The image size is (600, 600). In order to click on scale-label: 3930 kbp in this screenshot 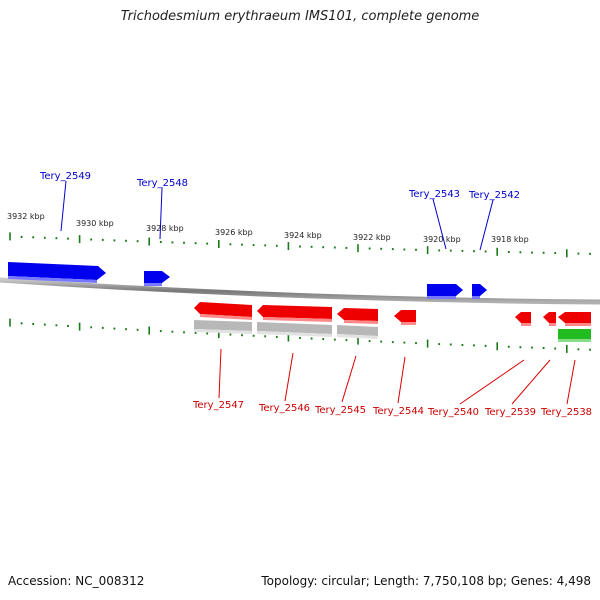, I will do `click(95, 223)`.